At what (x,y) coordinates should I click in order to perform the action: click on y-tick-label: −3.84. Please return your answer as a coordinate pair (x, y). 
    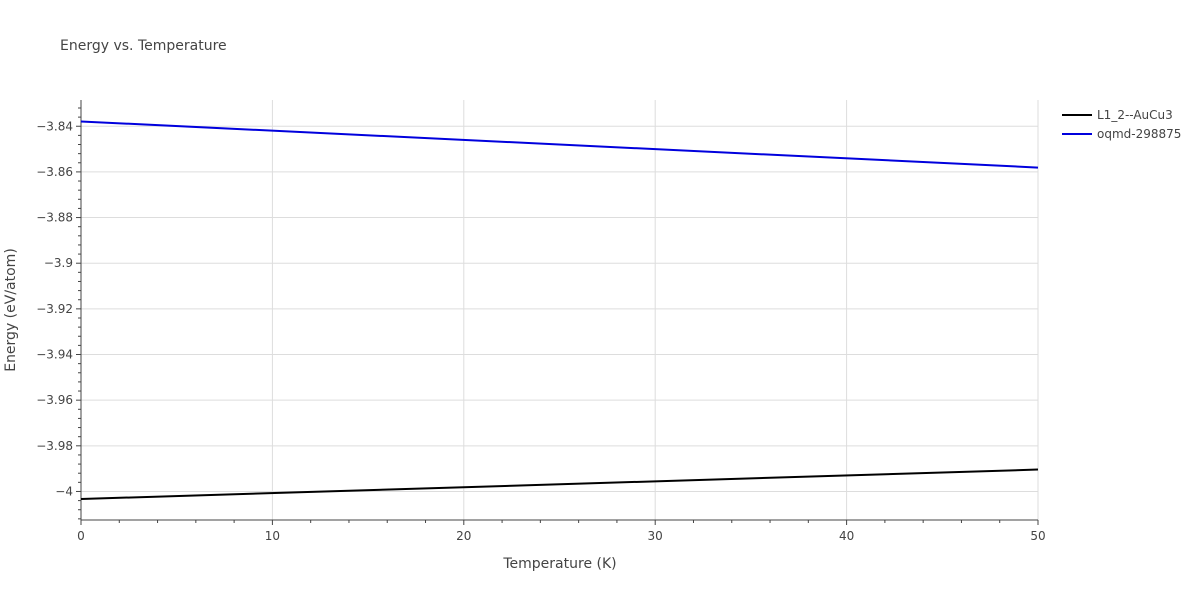
    Looking at the image, I should click on (54, 126).